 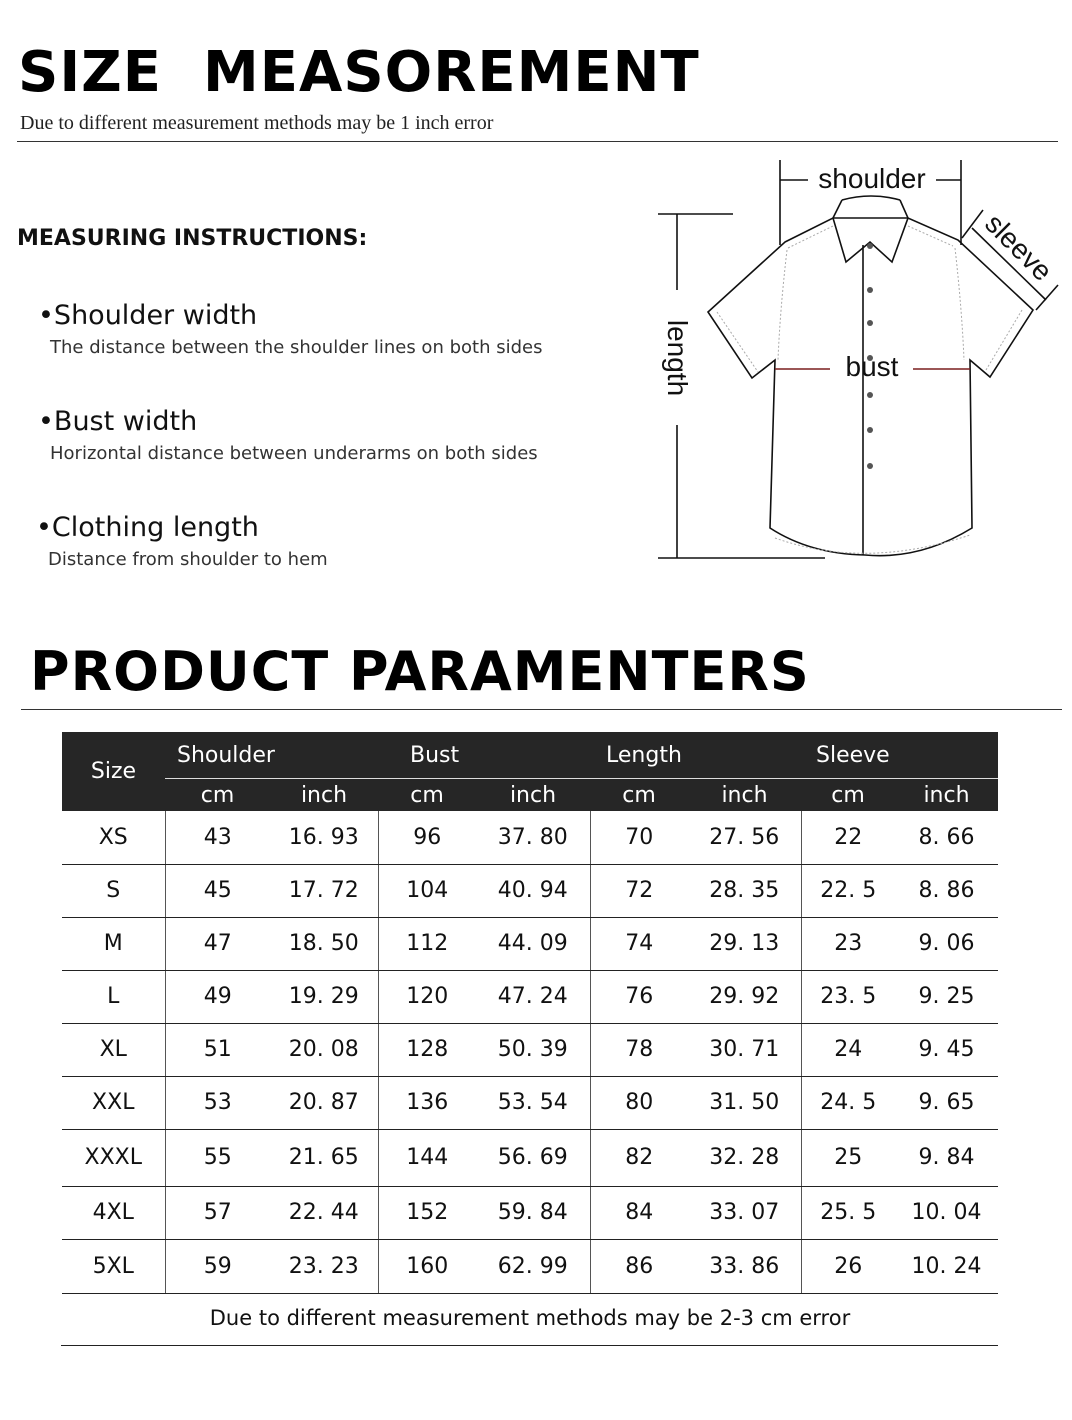 I want to click on value-cell: 17. 72, so click(x=324, y=891).